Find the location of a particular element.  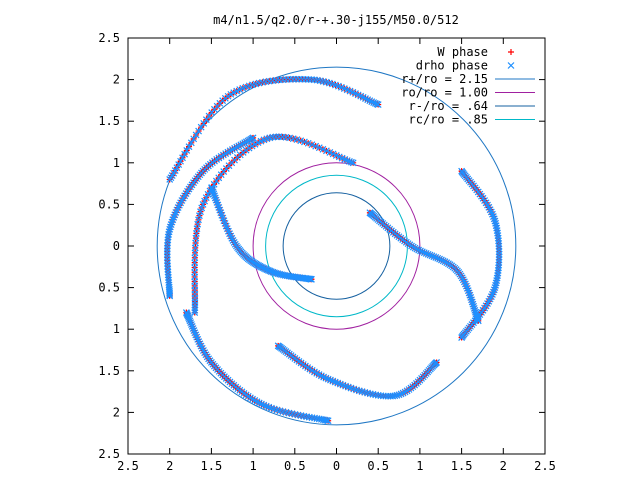

y-tick-label: 1 is located at coordinates (116, 163).